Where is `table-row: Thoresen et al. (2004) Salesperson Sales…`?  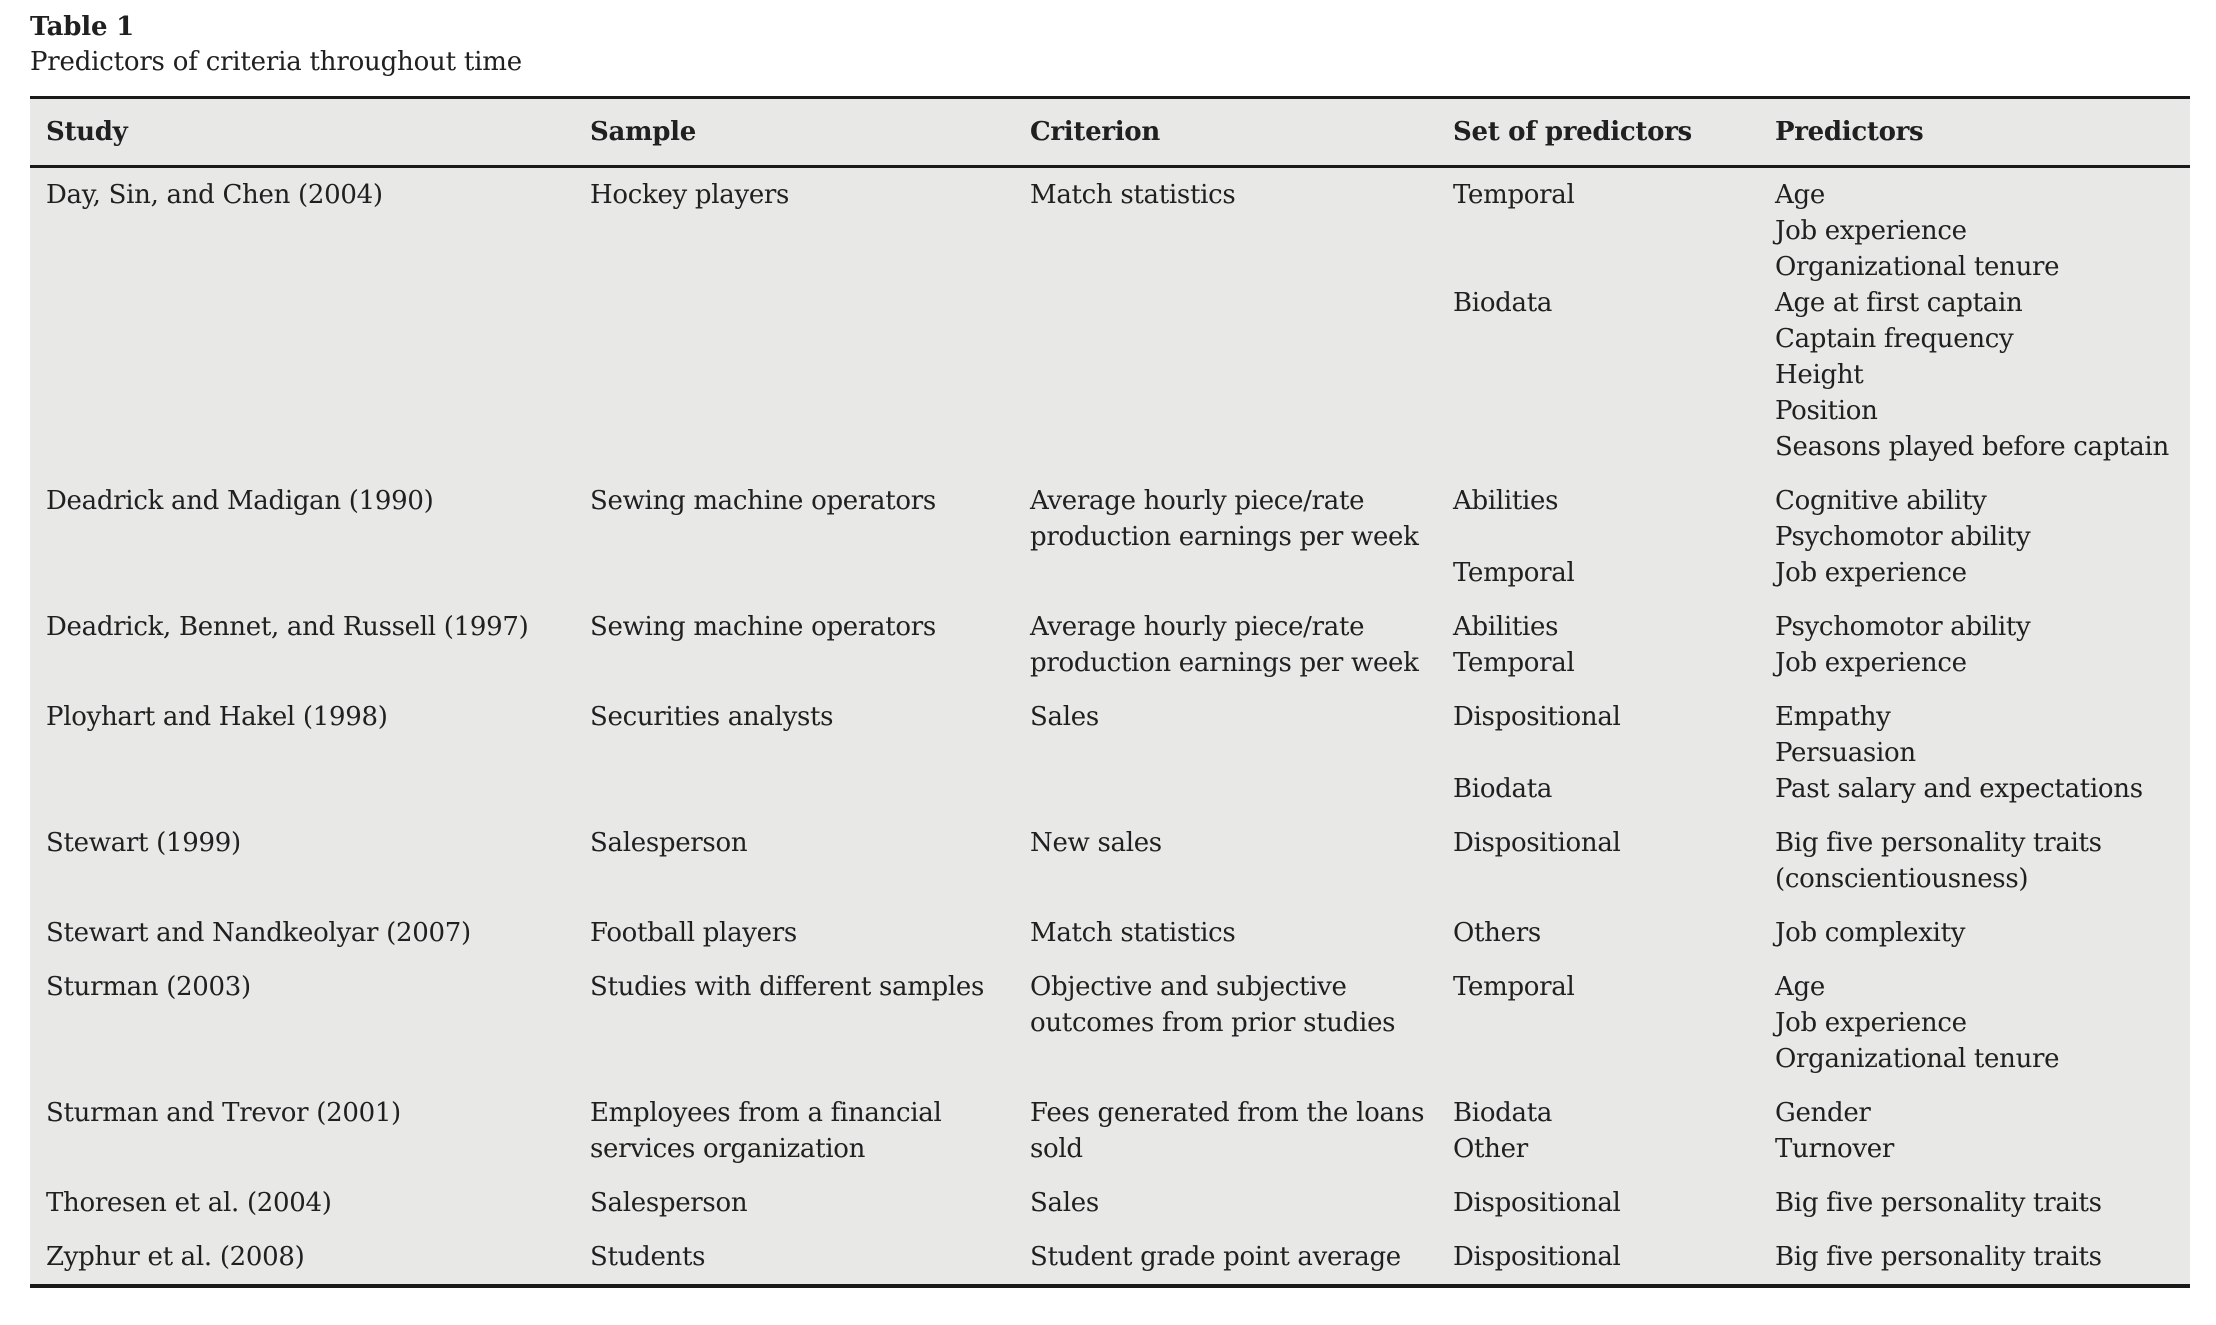
table-row: Thoresen et al. (2004) Salesperson Sales… is located at coordinates (1110, 1203).